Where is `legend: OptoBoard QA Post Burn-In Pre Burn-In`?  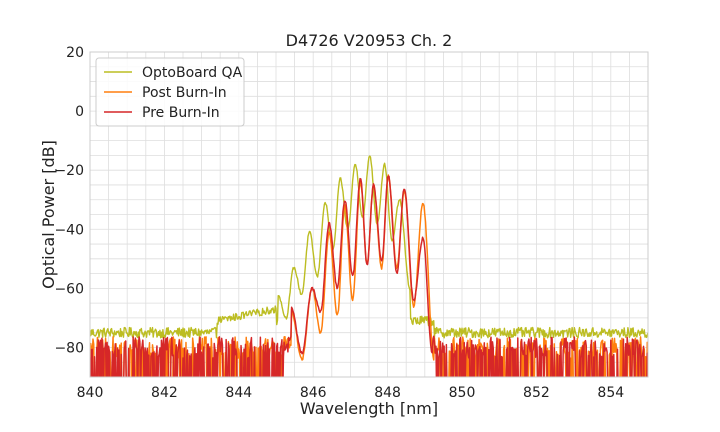
legend: OptoBoard QA Post Burn-In Pre Burn-In is located at coordinates (170, 92).